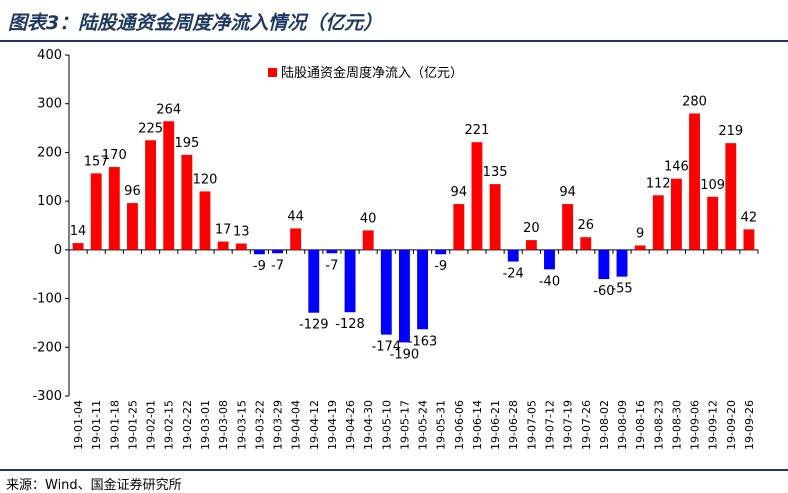 This screenshot has height=493, width=788. Describe the element at coordinates (695, 425) in the screenshot. I see `x-tick-label: 19-09-06` at that location.